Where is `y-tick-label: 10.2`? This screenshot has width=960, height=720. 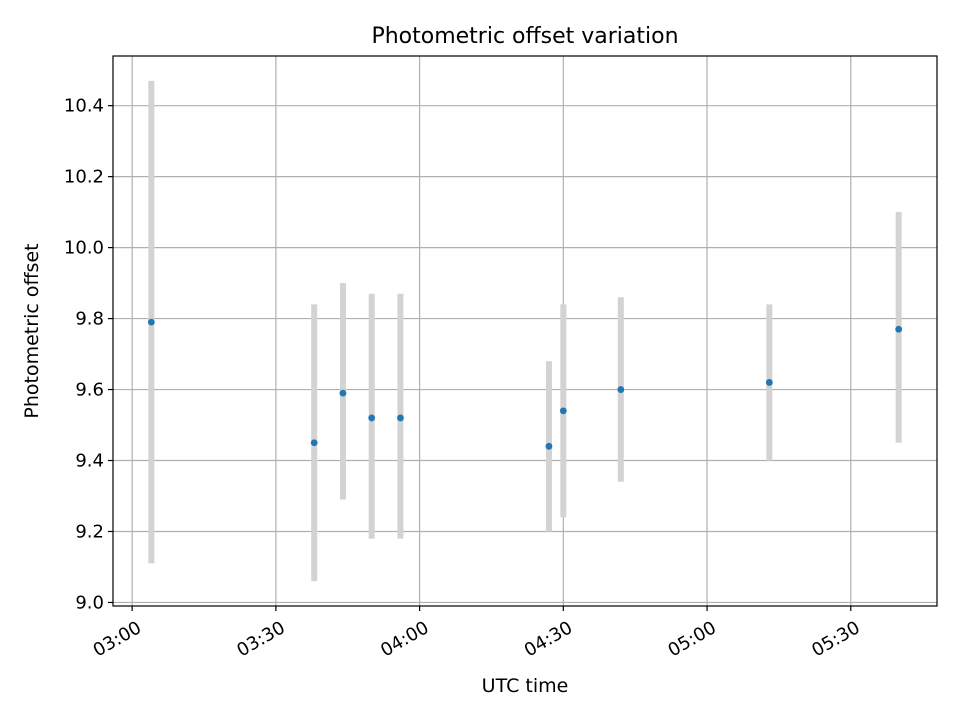
y-tick-label: 10.2 is located at coordinates (84, 177).